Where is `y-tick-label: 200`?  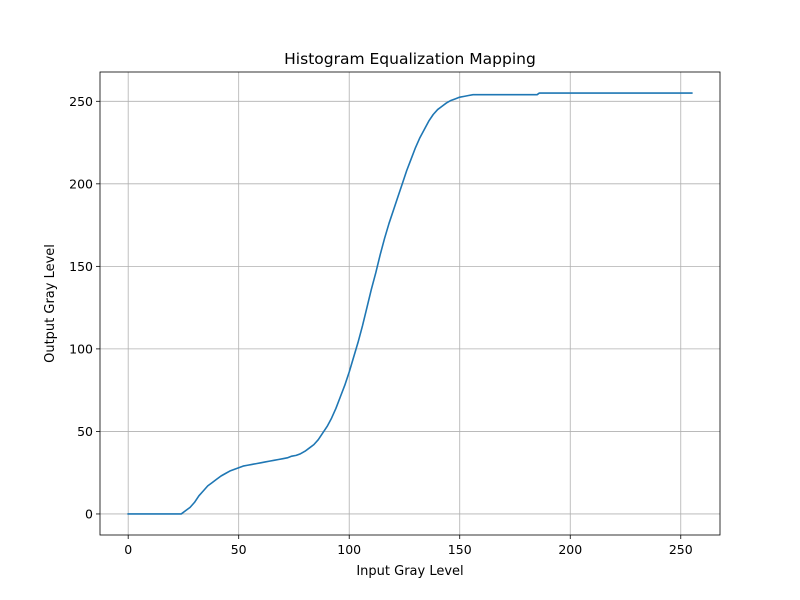
y-tick-label: 200 is located at coordinates (81, 183).